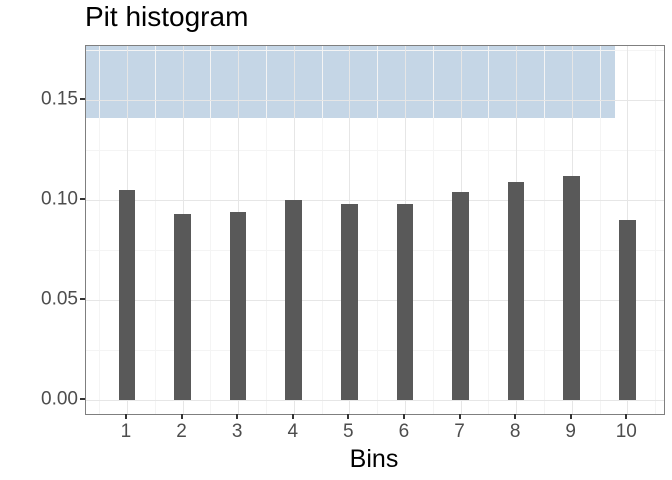 This screenshot has width=672, height=480. Describe the element at coordinates (515, 431) in the screenshot. I see `x-axis-tick-label: 8` at that location.